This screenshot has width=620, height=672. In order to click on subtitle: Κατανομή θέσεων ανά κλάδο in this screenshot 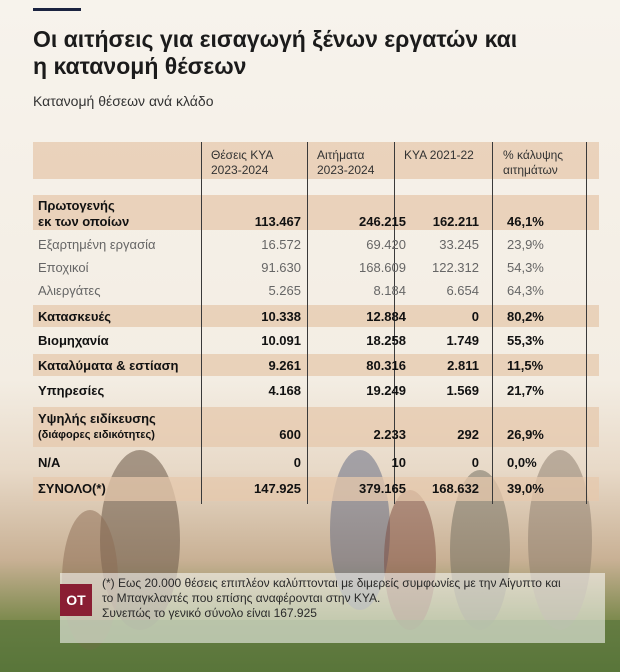, I will do `click(123, 101)`.